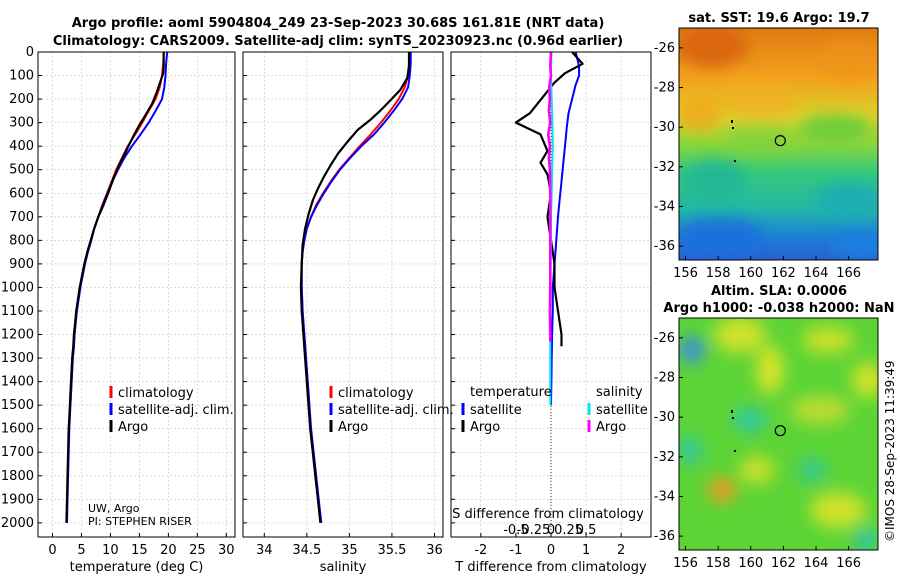  I want to click on sla-trajectory, so click(733, 431).